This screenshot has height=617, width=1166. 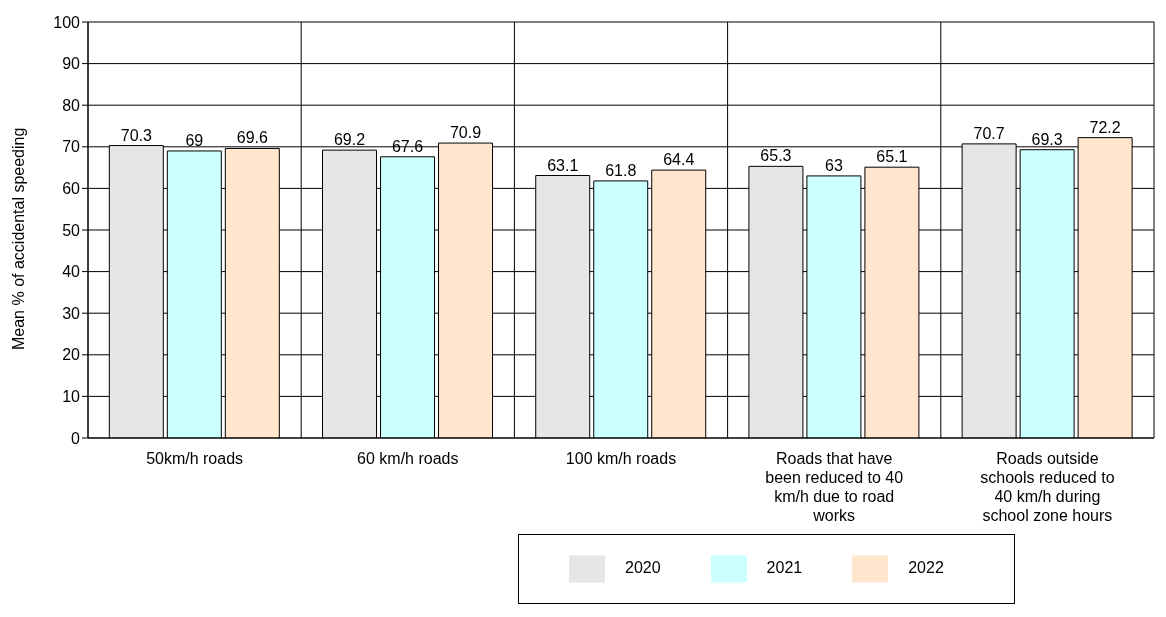 What do you see at coordinates (67, 22) in the screenshot?
I see `y-tick-label: 100` at bounding box center [67, 22].